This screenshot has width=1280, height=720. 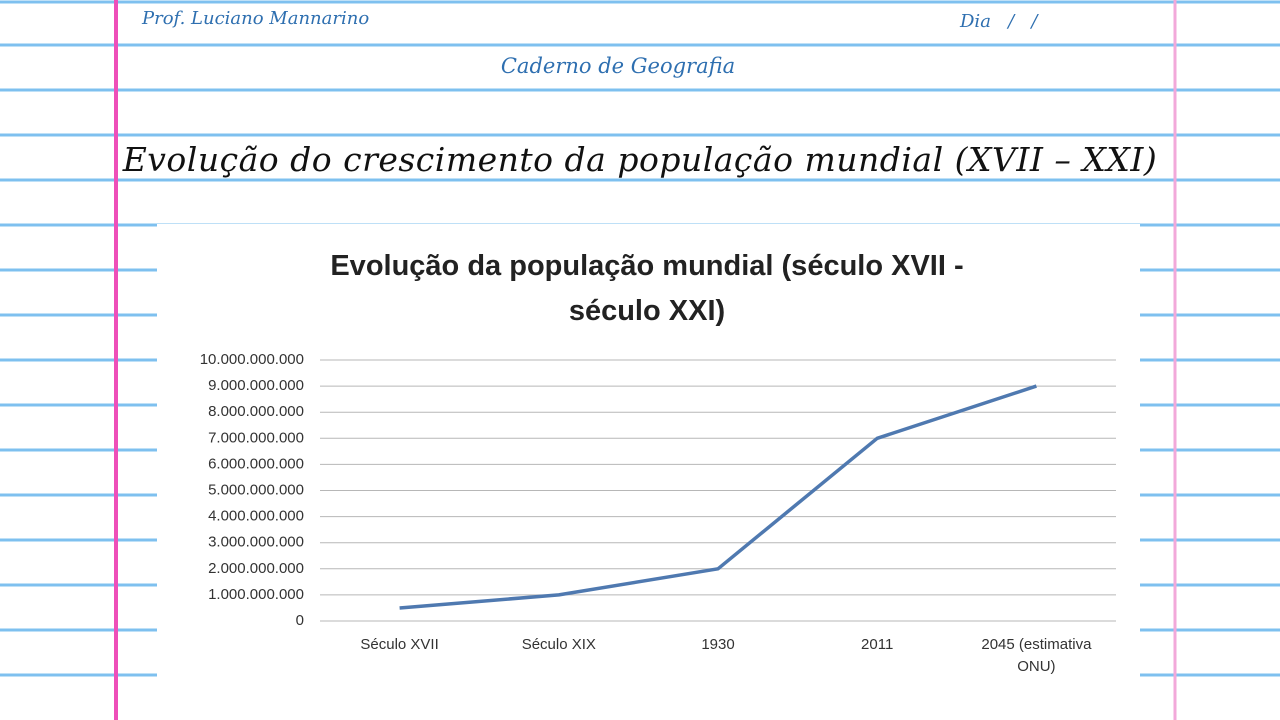 What do you see at coordinates (256, 594) in the screenshot?
I see `y-tick-label: 1.000.000.000` at bounding box center [256, 594].